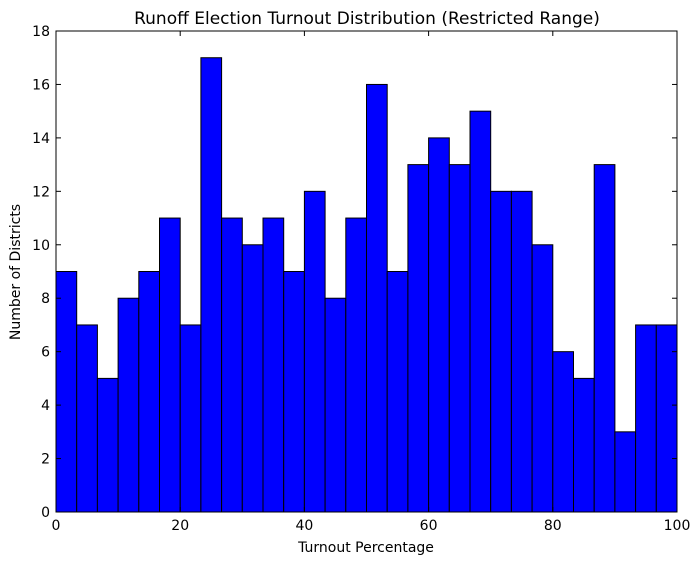 This screenshot has height=564, width=700. What do you see at coordinates (41, 32) in the screenshot?
I see `y-tick-label: 18` at bounding box center [41, 32].